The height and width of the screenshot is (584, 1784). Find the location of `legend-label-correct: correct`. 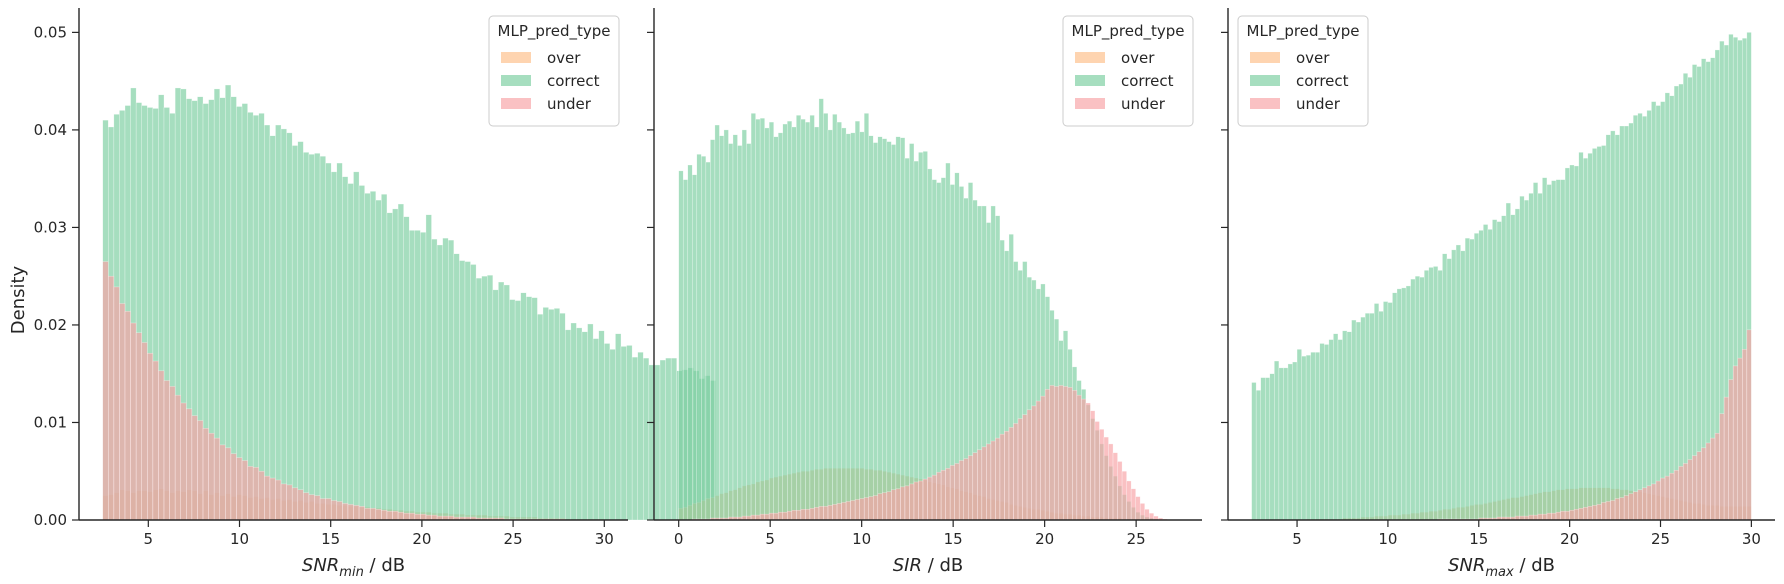

legend-label-correct: correct is located at coordinates (573, 81).